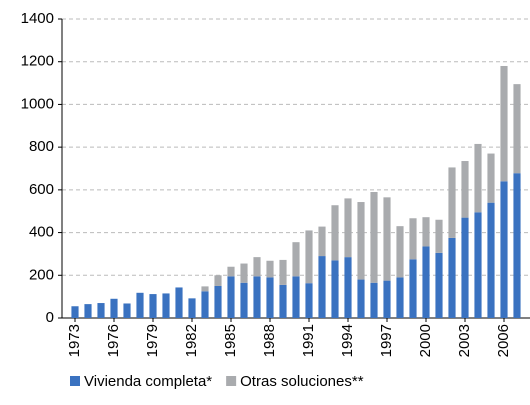  I want to click on y-tick-label: 600, so click(41, 189).